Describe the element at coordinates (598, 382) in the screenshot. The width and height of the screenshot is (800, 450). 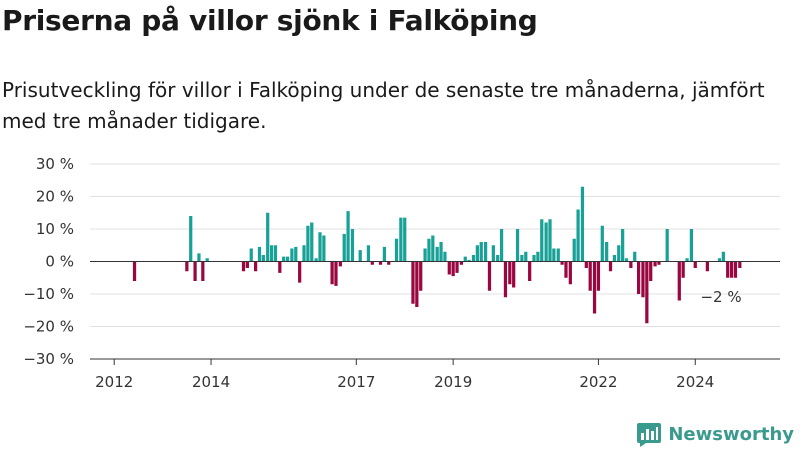
I see `x-tick-label: 2022` at that location.